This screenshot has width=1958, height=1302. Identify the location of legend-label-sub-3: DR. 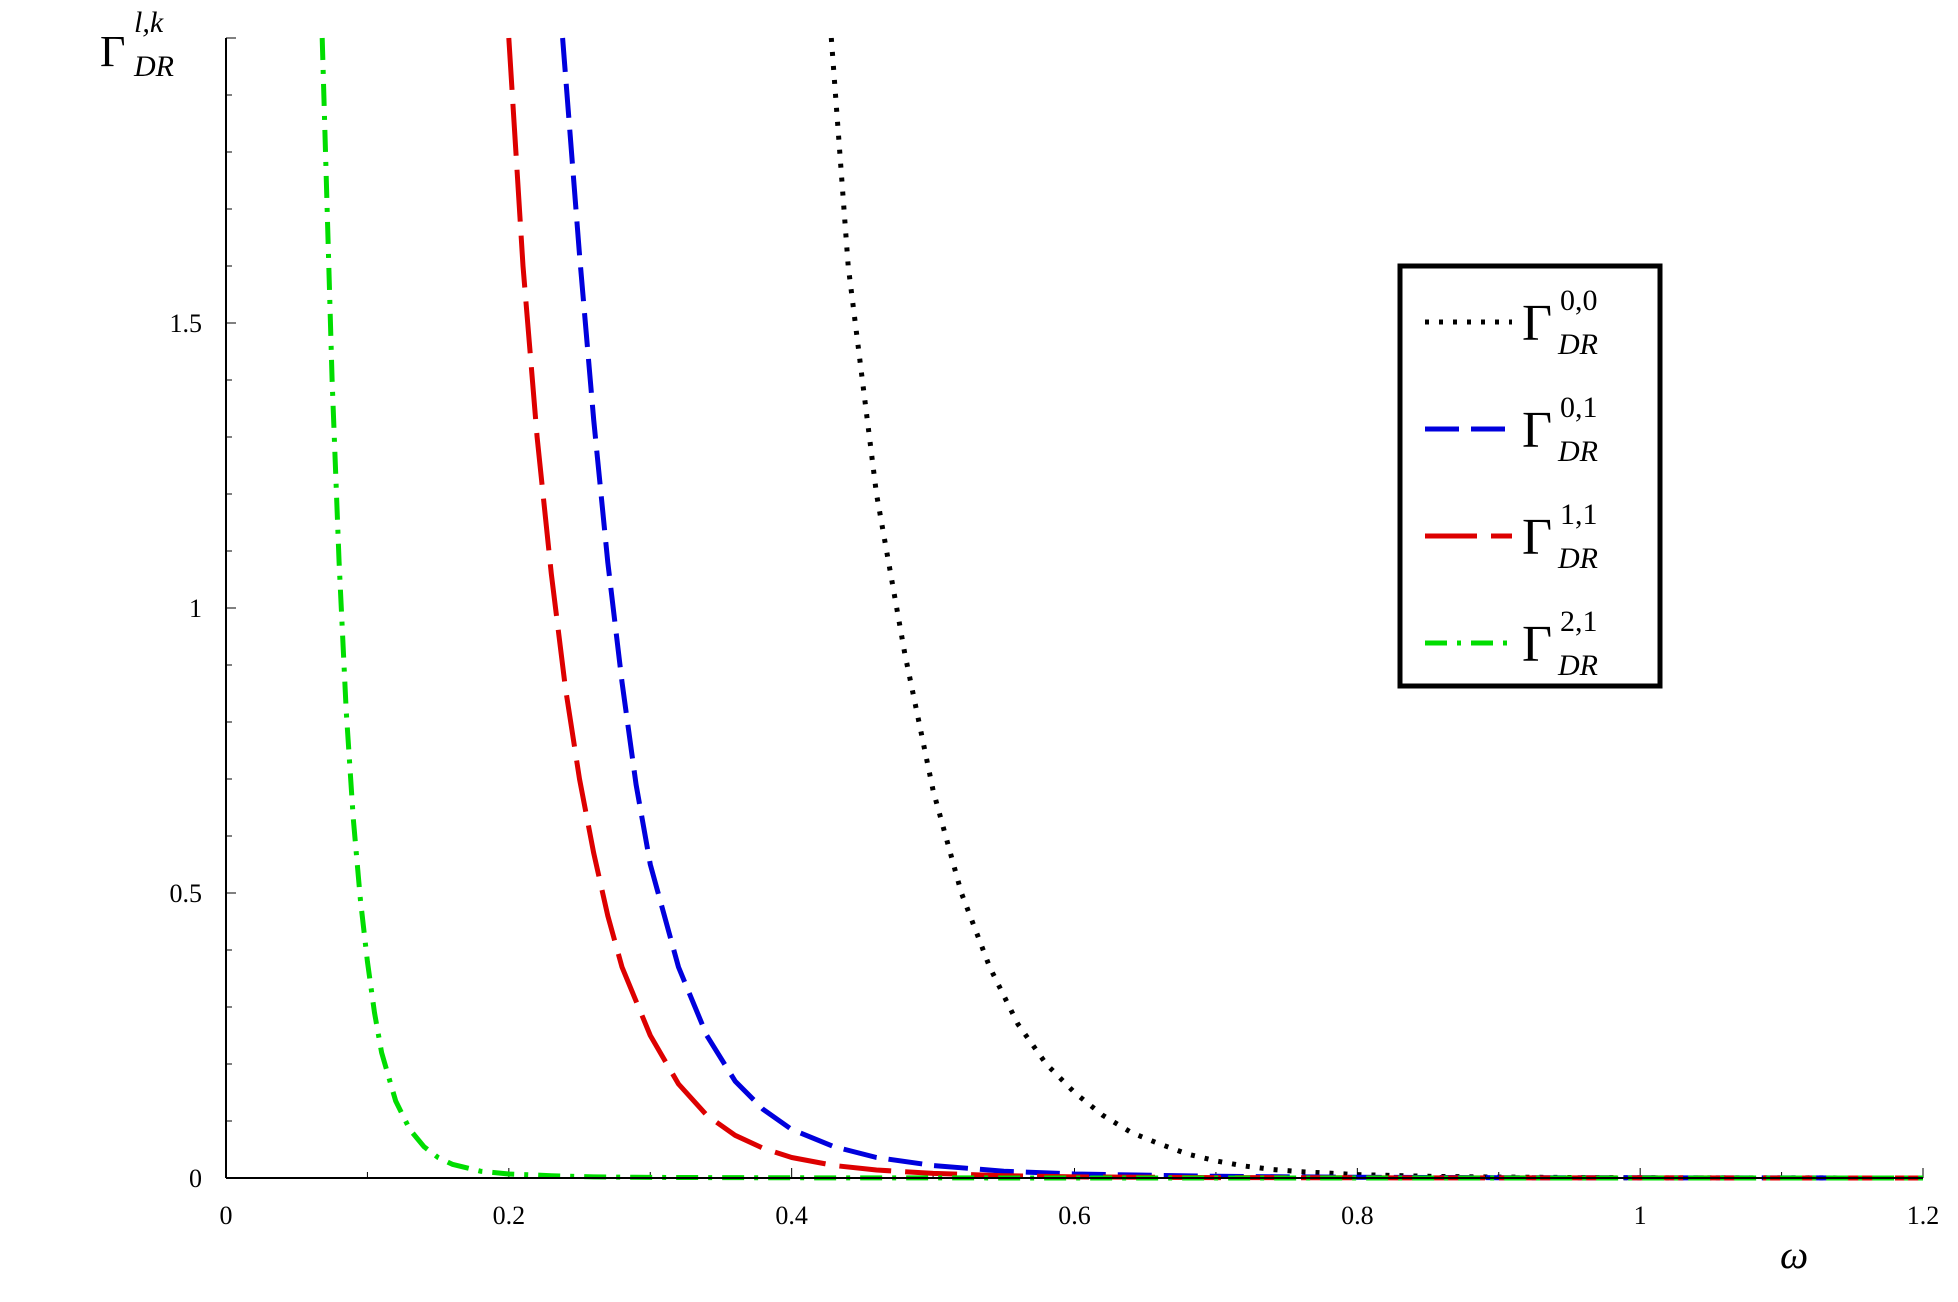
(1577, 665).